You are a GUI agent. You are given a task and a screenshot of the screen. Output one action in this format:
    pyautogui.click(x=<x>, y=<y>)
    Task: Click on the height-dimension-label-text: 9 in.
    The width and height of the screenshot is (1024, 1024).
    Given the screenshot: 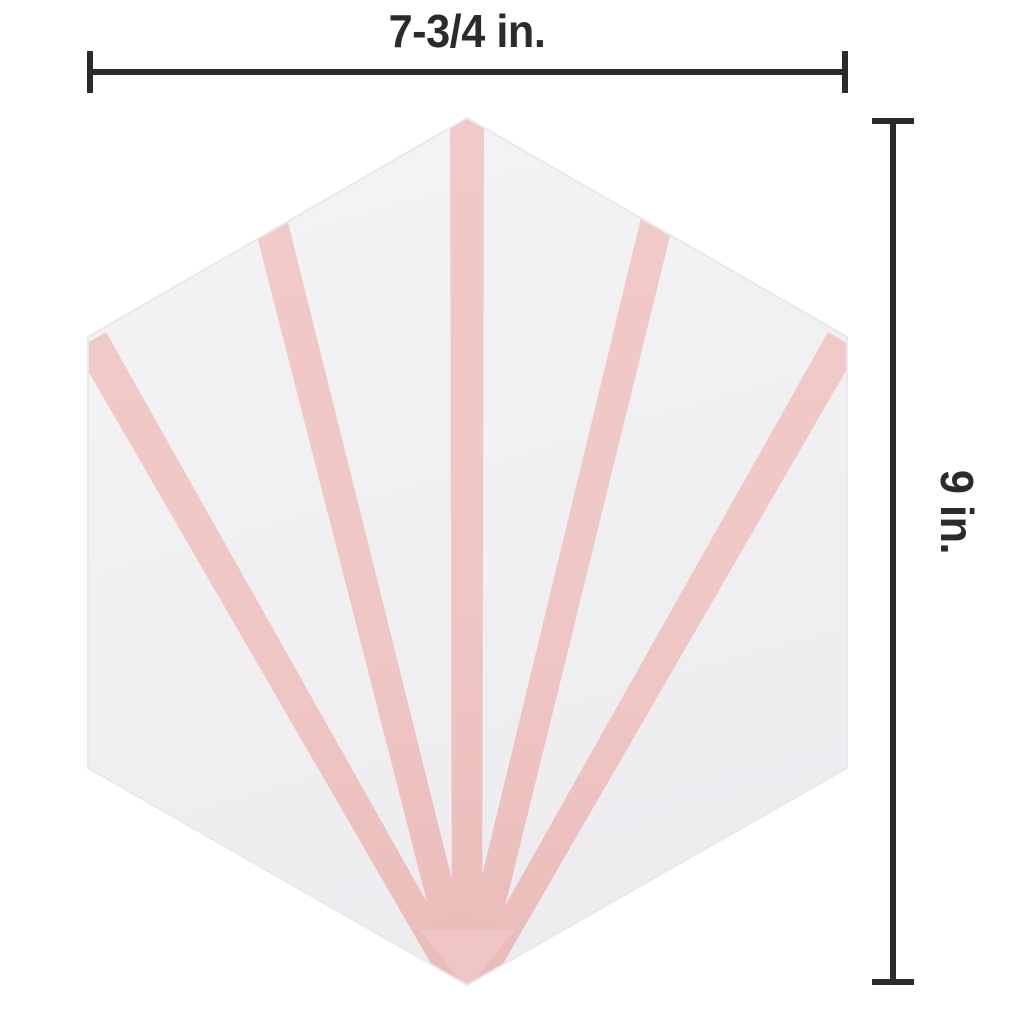 What is the action you would take?
    pyautogui.click(x=956, y=512)
    